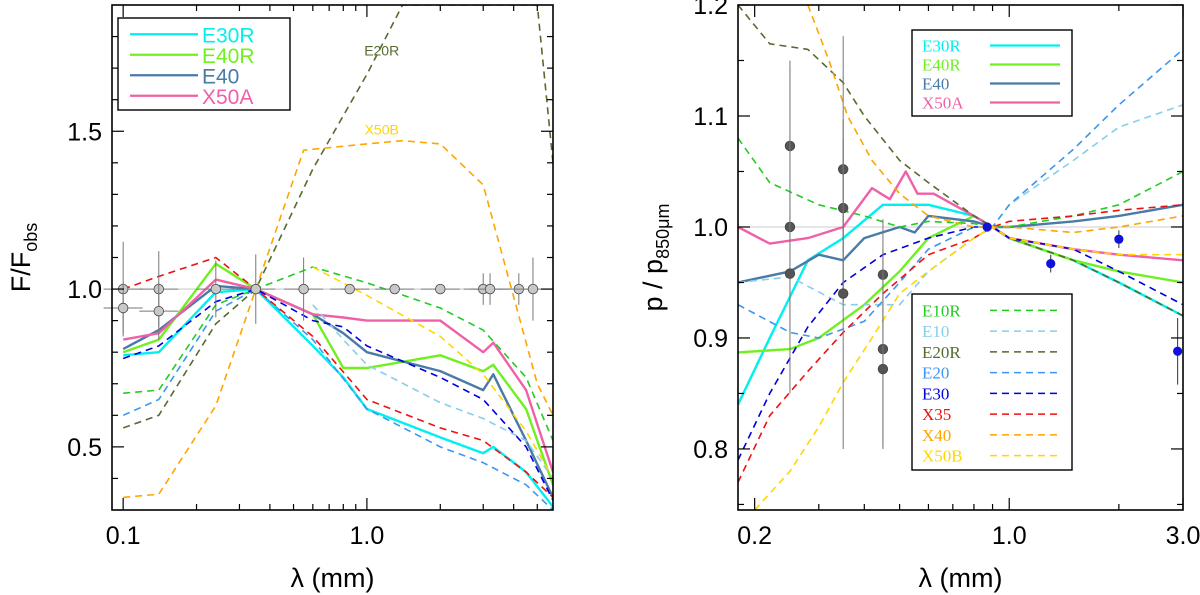  Describe the element at coordinates (710, 117) in the screenshot. I see `y-tick-label: 1.1` at that location.